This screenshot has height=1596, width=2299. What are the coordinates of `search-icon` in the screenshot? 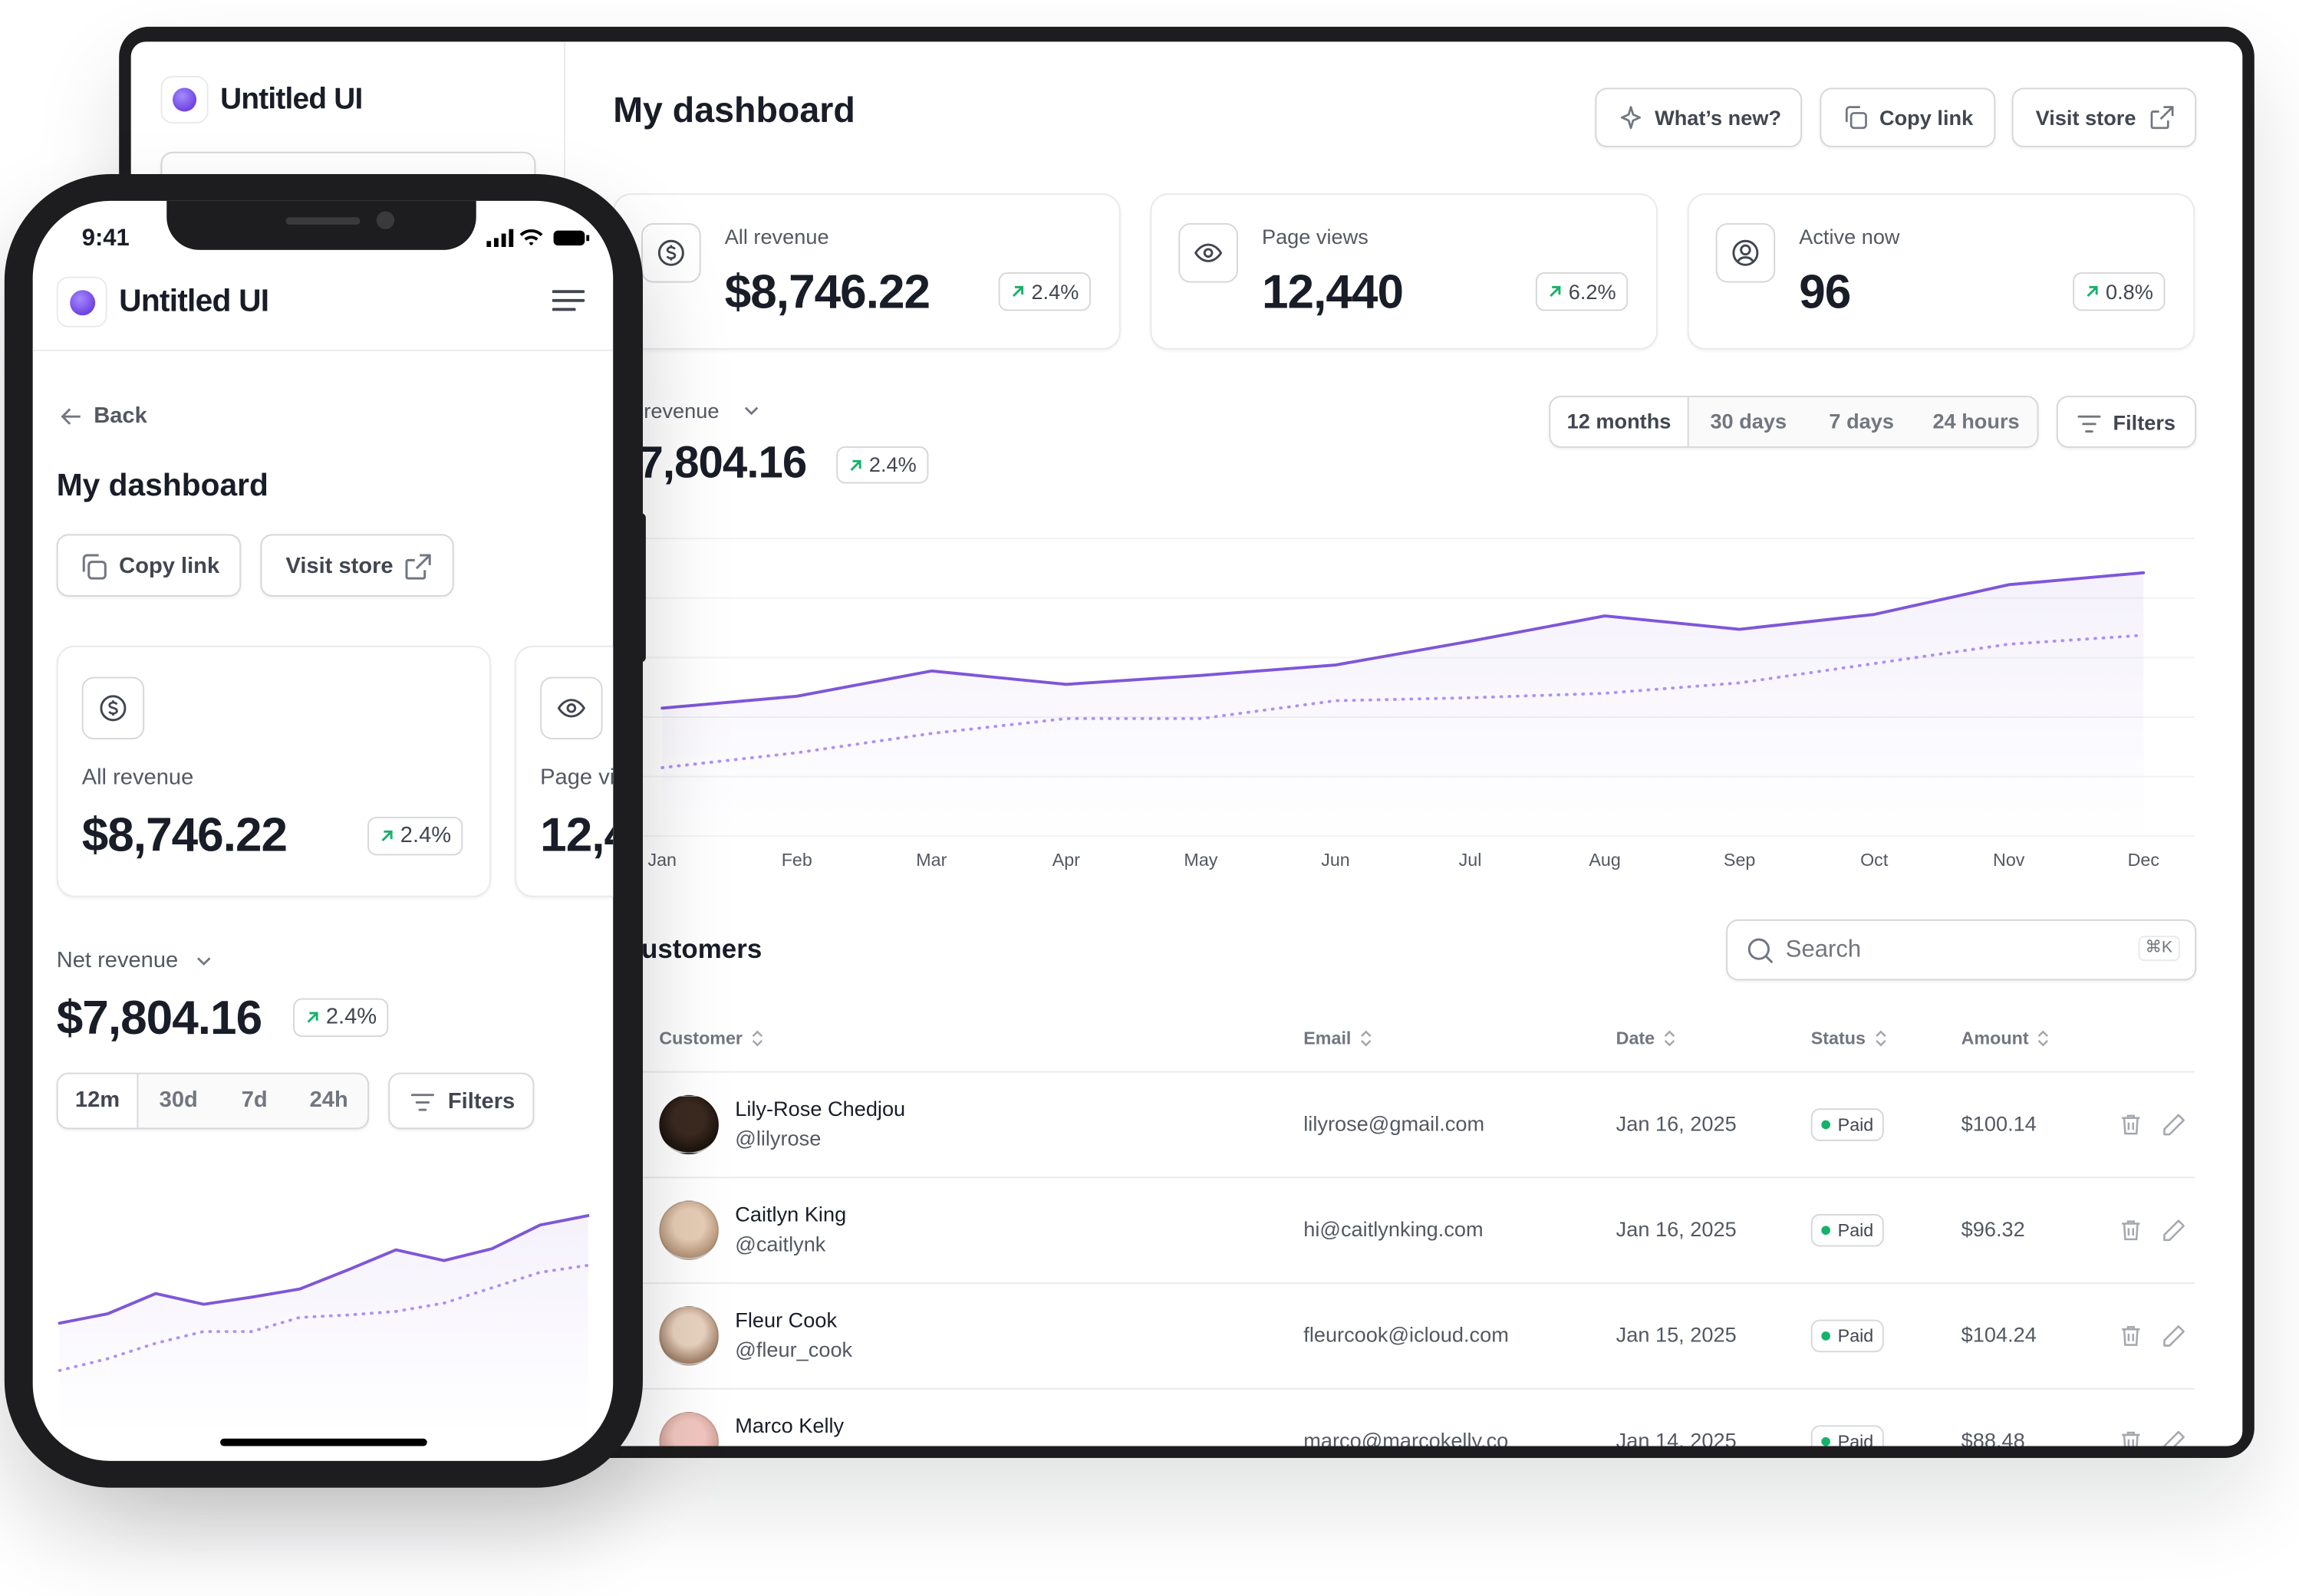 It's located at (1761, 951).